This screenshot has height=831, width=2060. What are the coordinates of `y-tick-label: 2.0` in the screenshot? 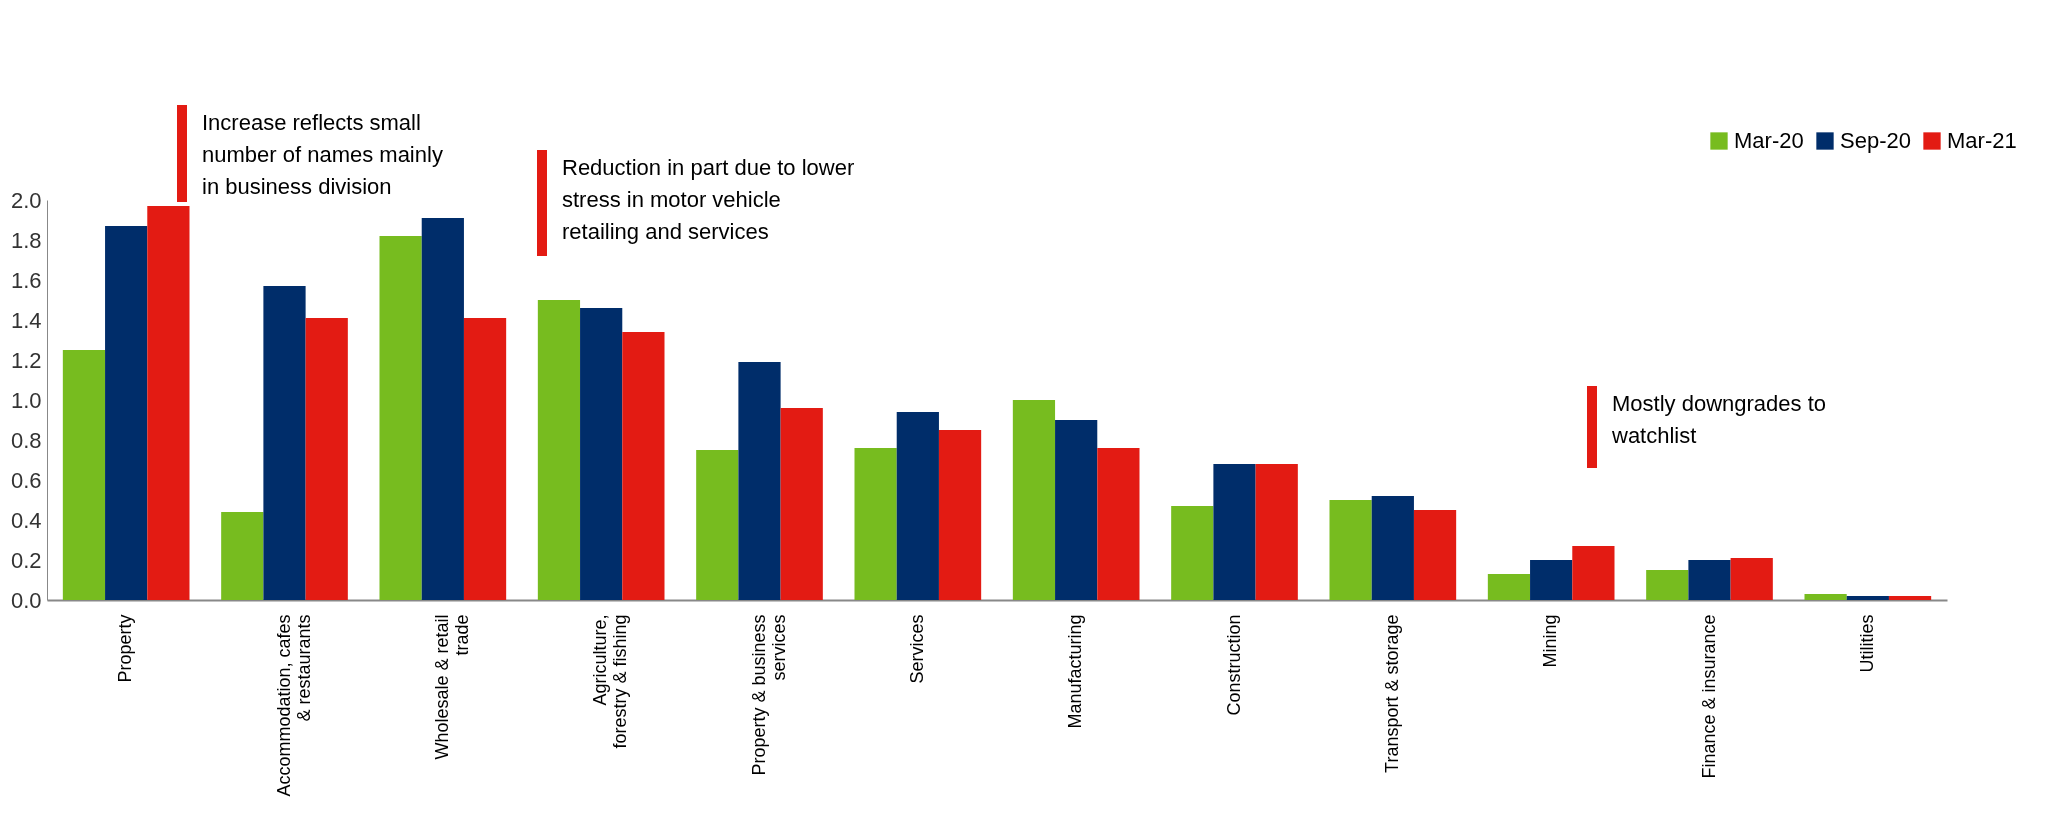 It's located at (26, 200).